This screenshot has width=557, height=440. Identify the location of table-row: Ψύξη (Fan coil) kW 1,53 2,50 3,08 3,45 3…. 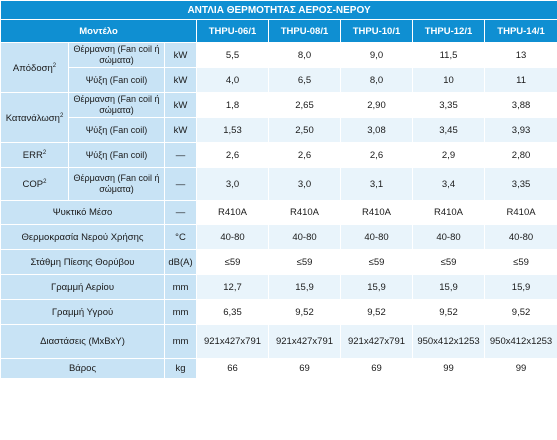
(279, 130).